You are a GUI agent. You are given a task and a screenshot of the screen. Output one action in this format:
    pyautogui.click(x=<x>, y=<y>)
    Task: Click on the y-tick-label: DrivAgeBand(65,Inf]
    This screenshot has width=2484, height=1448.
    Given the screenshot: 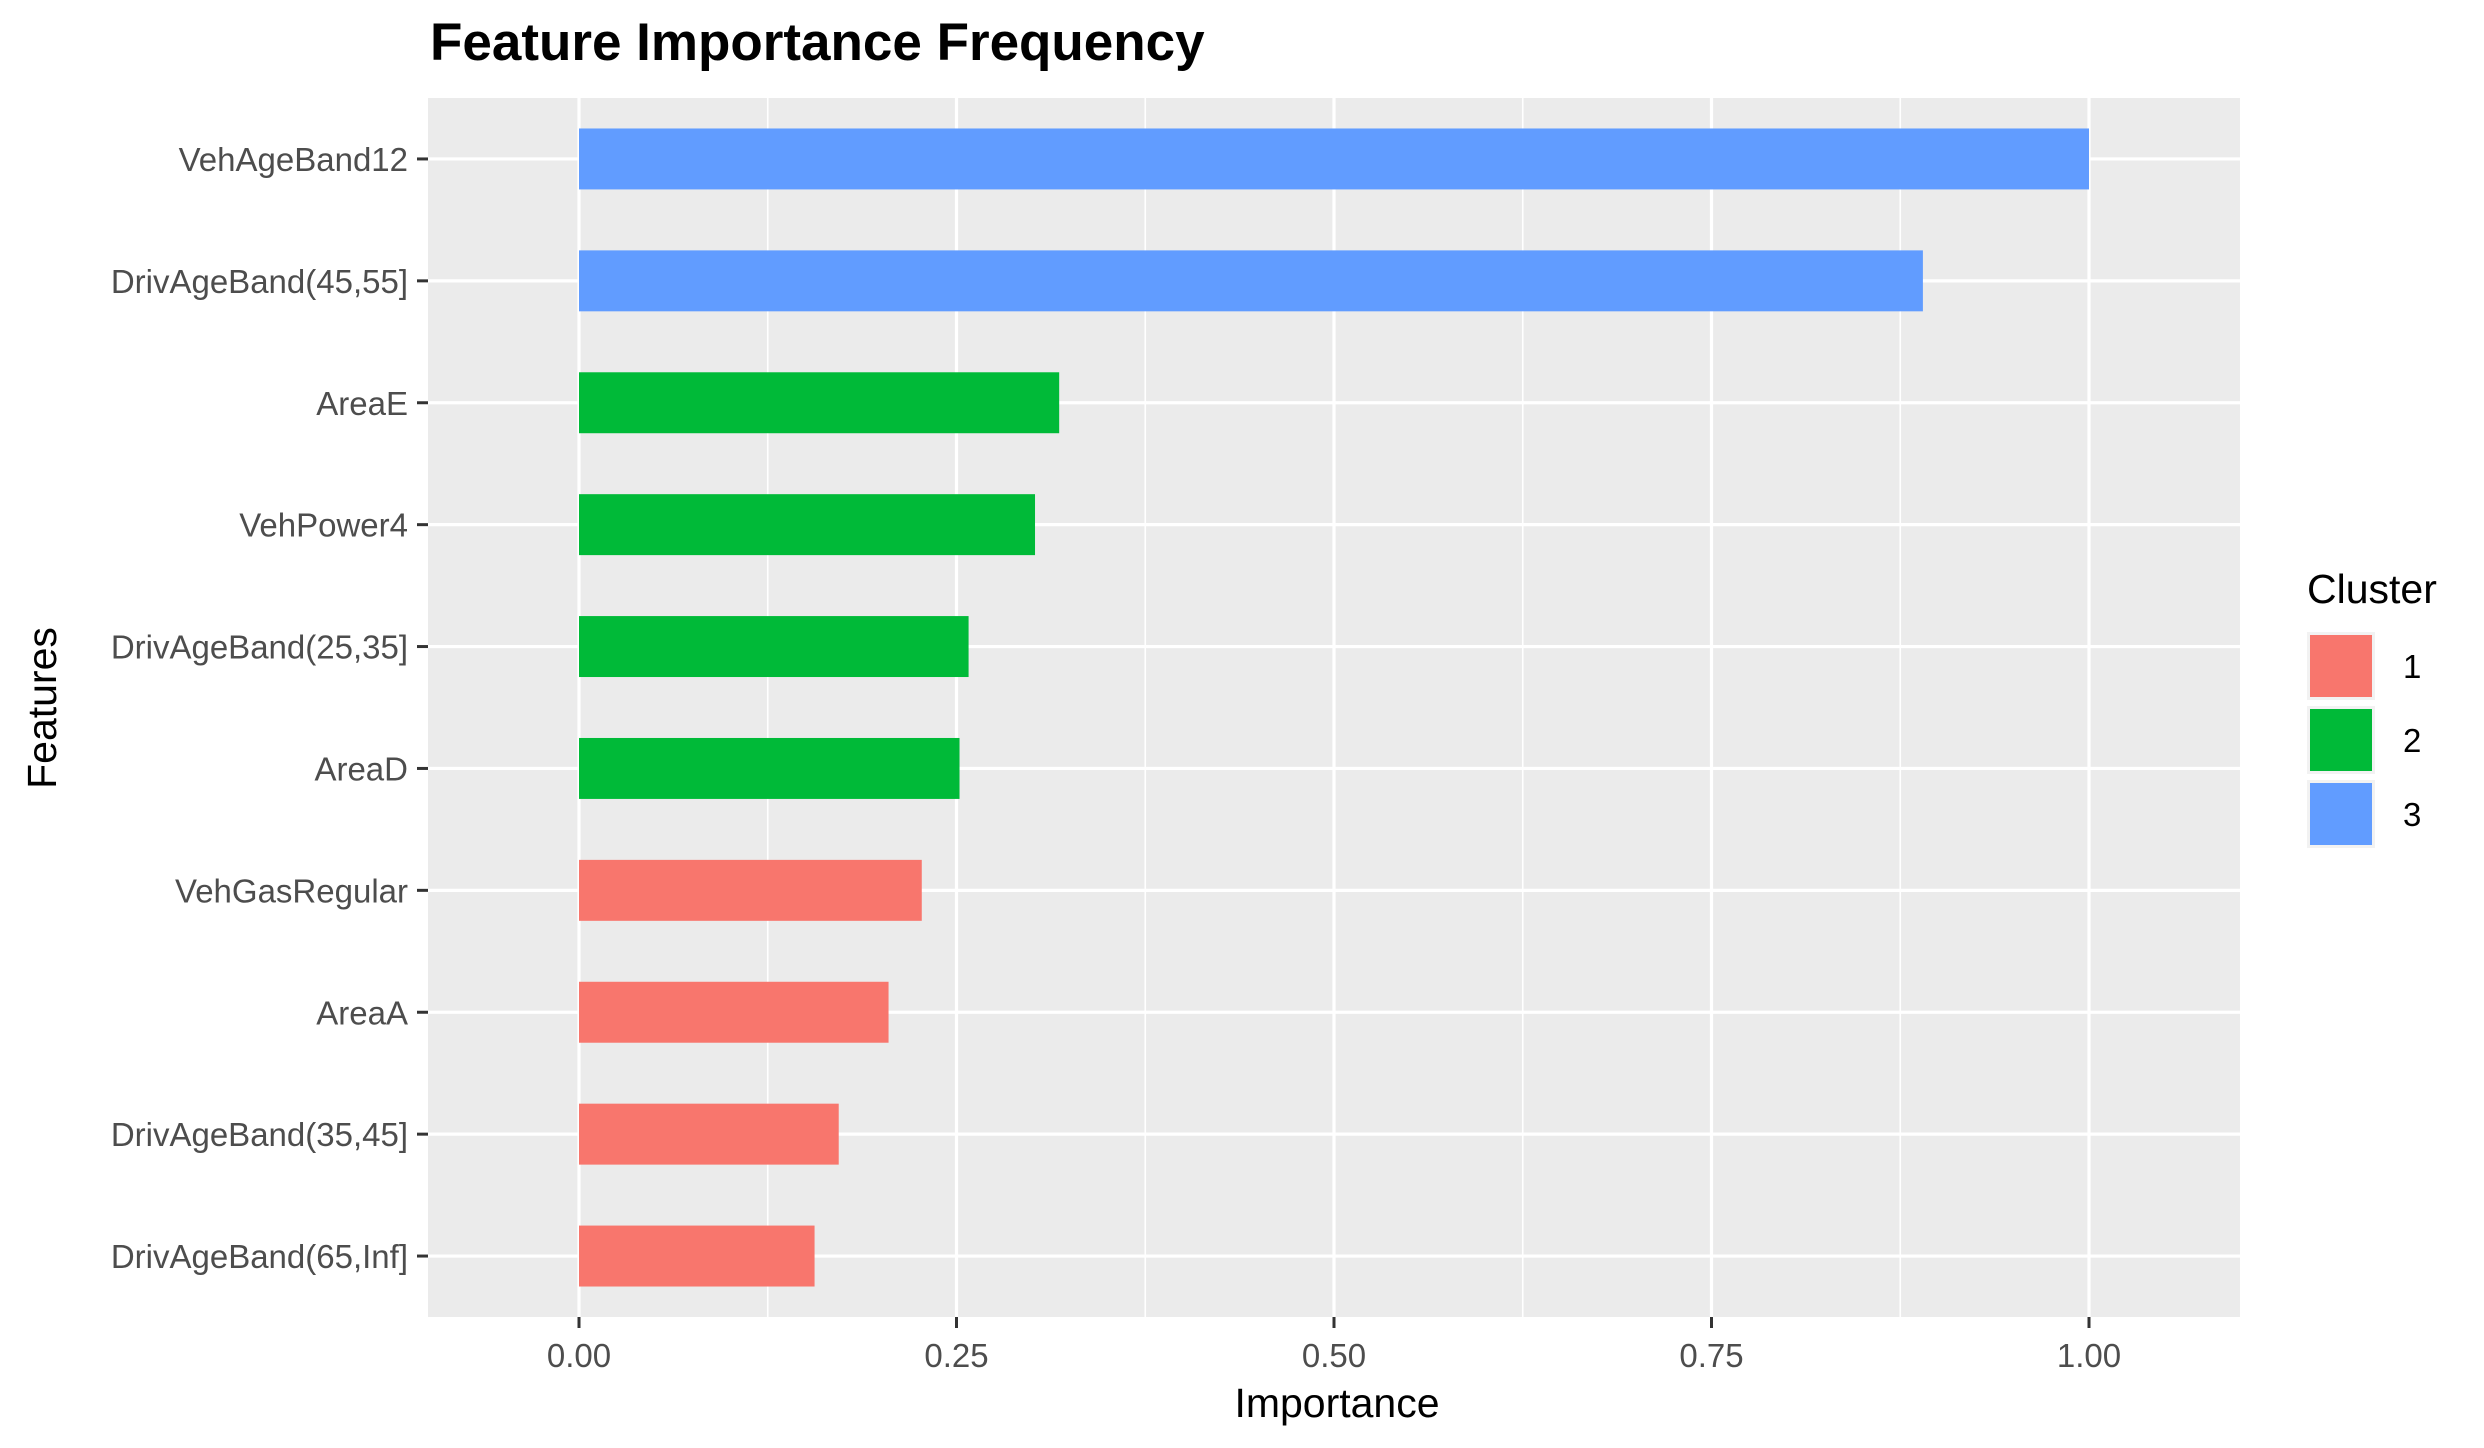 What is the action you would take?
    pyautogui.click(x=259, y=1256)
    